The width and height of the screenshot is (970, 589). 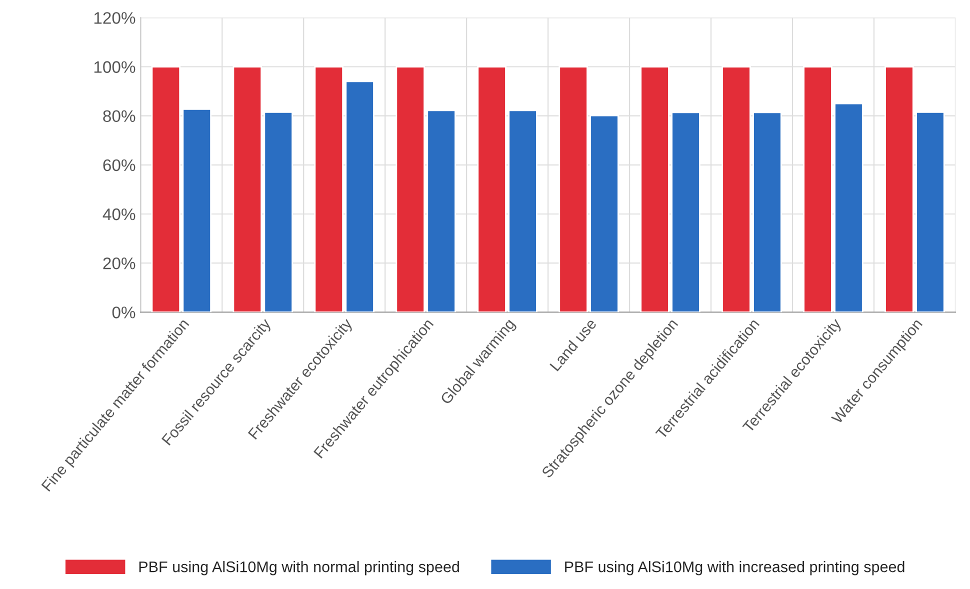 What do you see at coordinates (115, 67) in the screenshot?
I see `y-tick-label: 100%` at bounding box center [115, 67].